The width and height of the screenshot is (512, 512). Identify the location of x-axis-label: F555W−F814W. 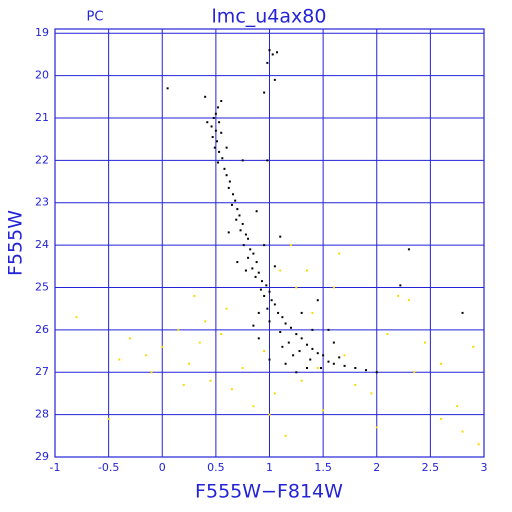
(269, 492).